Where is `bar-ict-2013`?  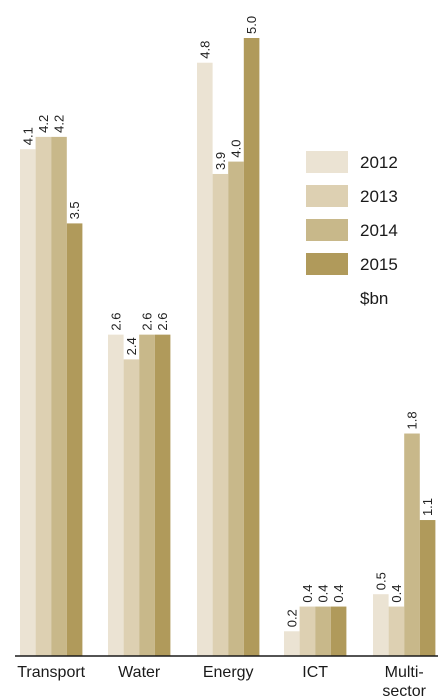 bar-ict-2013 is located at coordinates (307, 631).